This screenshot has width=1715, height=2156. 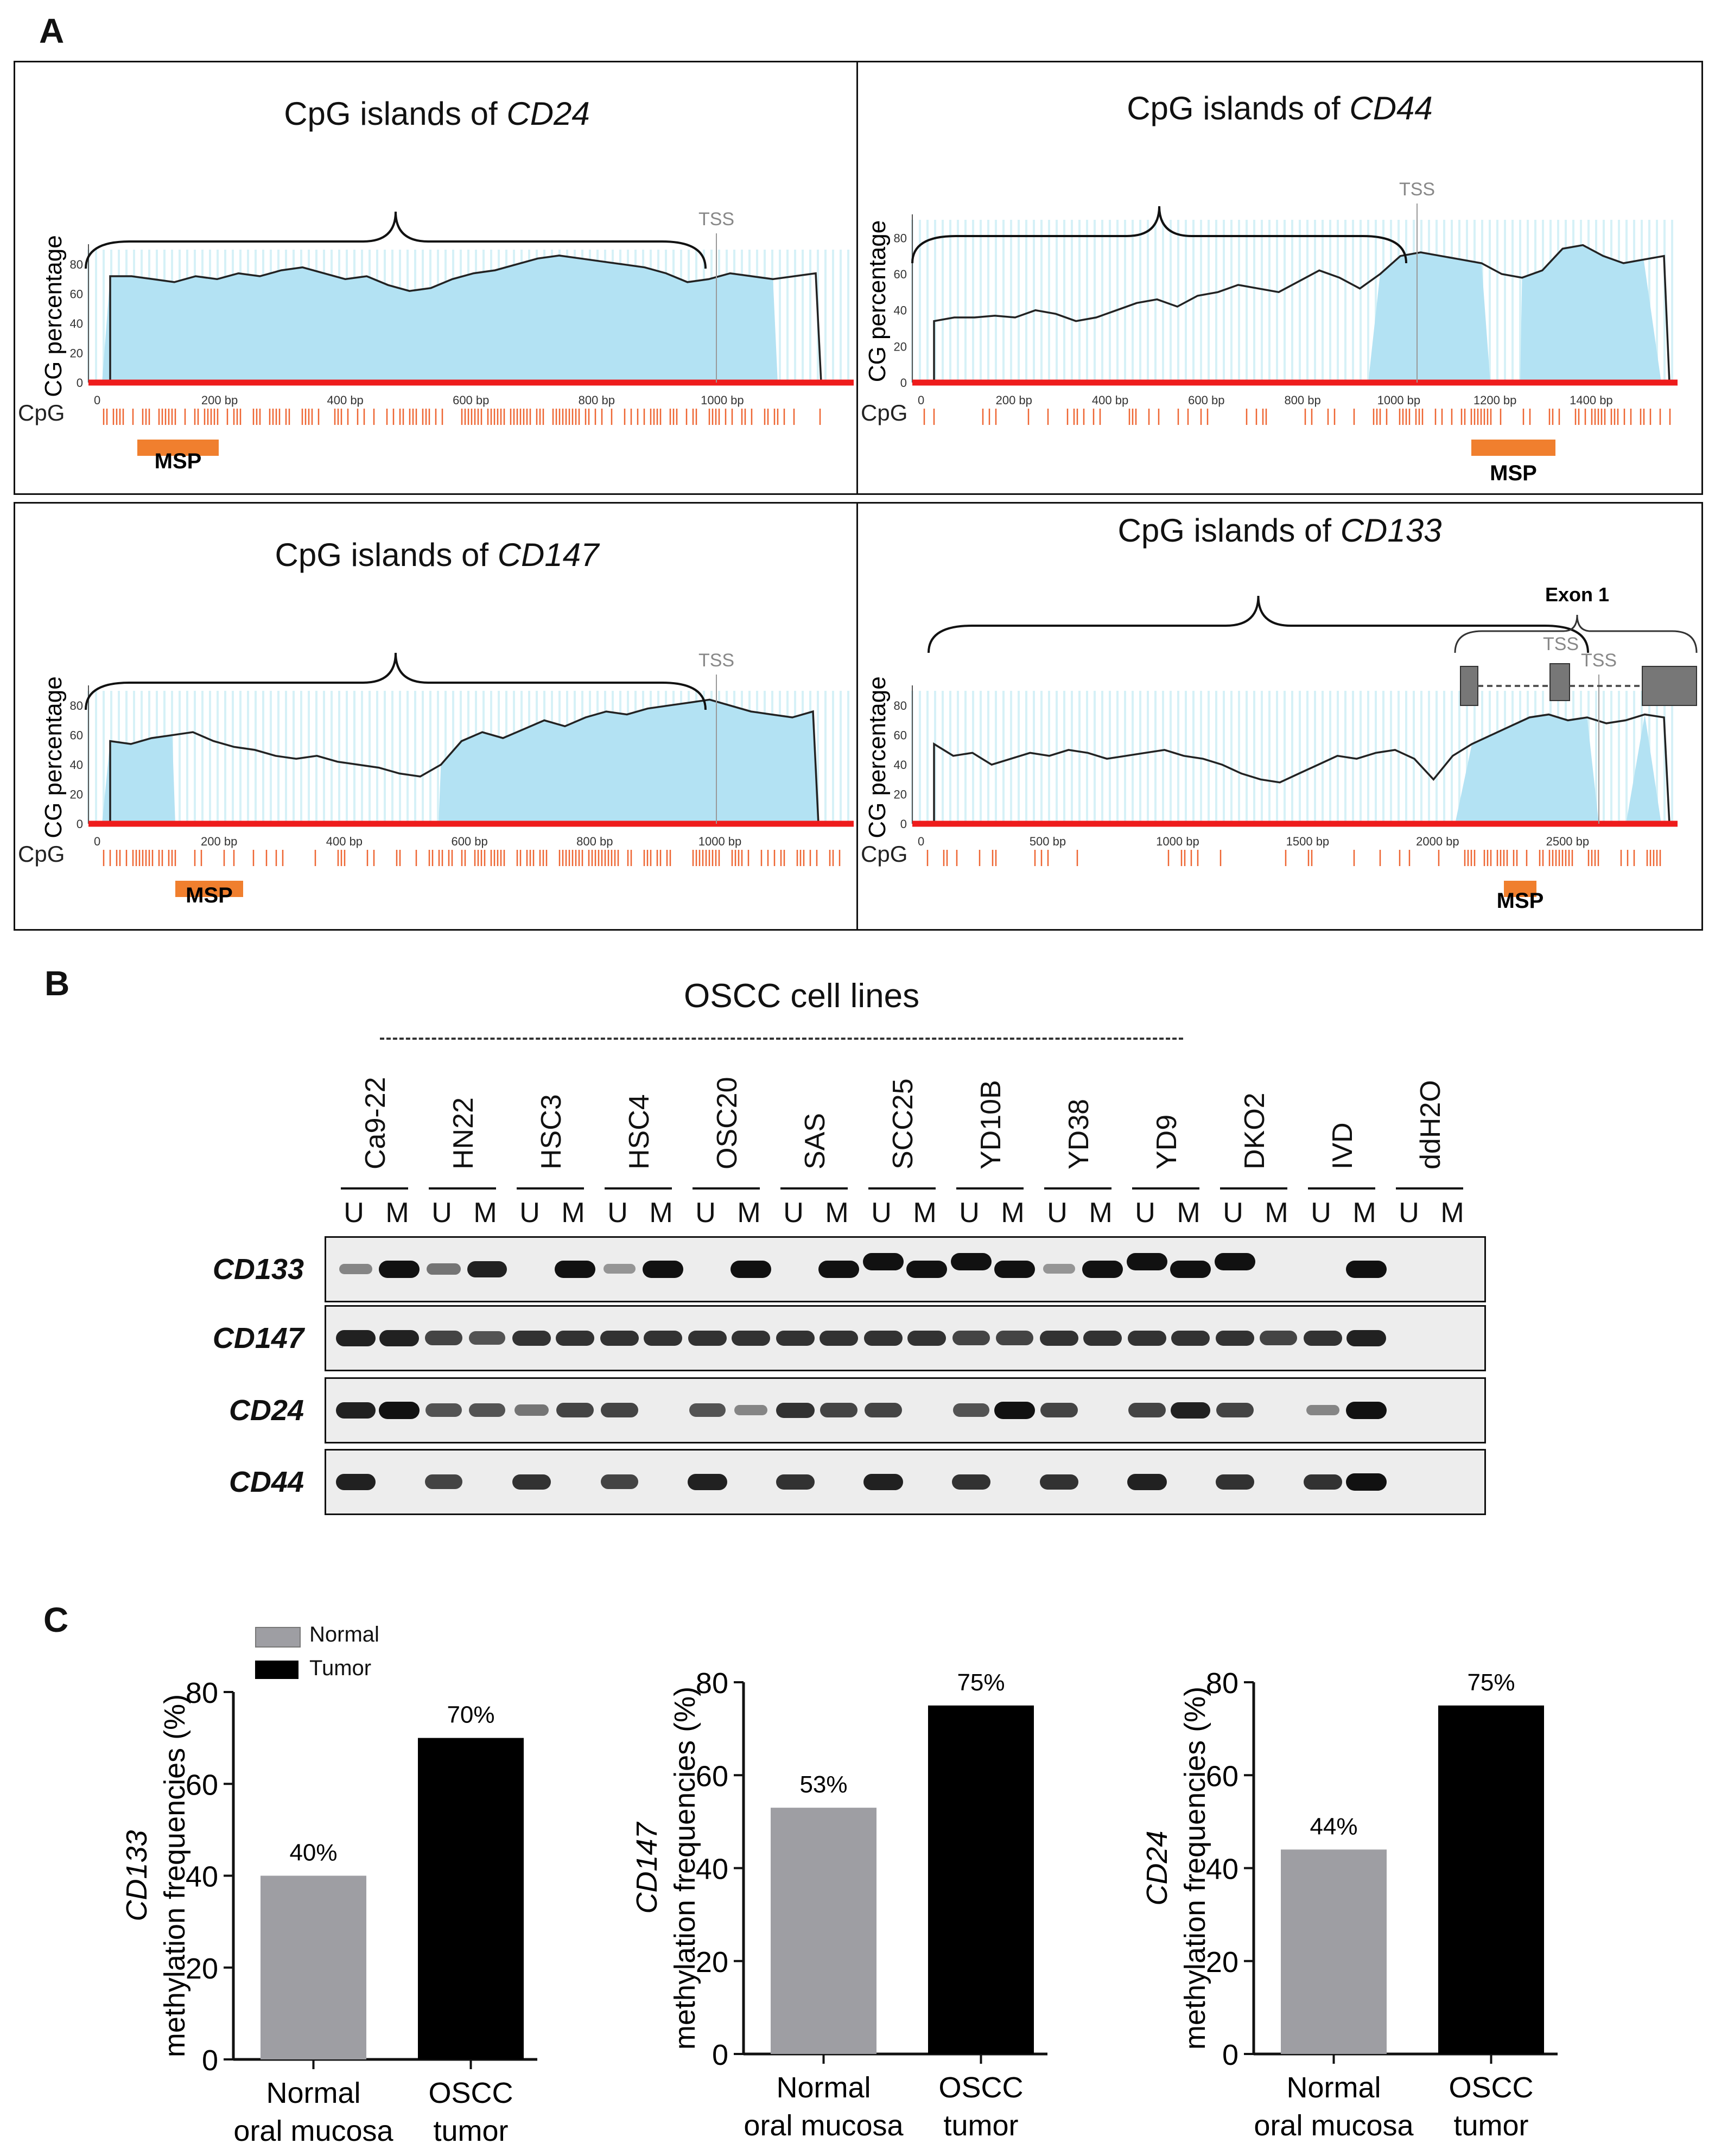 What do you see at coordinates (1048, 841) in the screenshot?
I see `x-tick-label: 500 bp` at bounding box center [1048, 841].